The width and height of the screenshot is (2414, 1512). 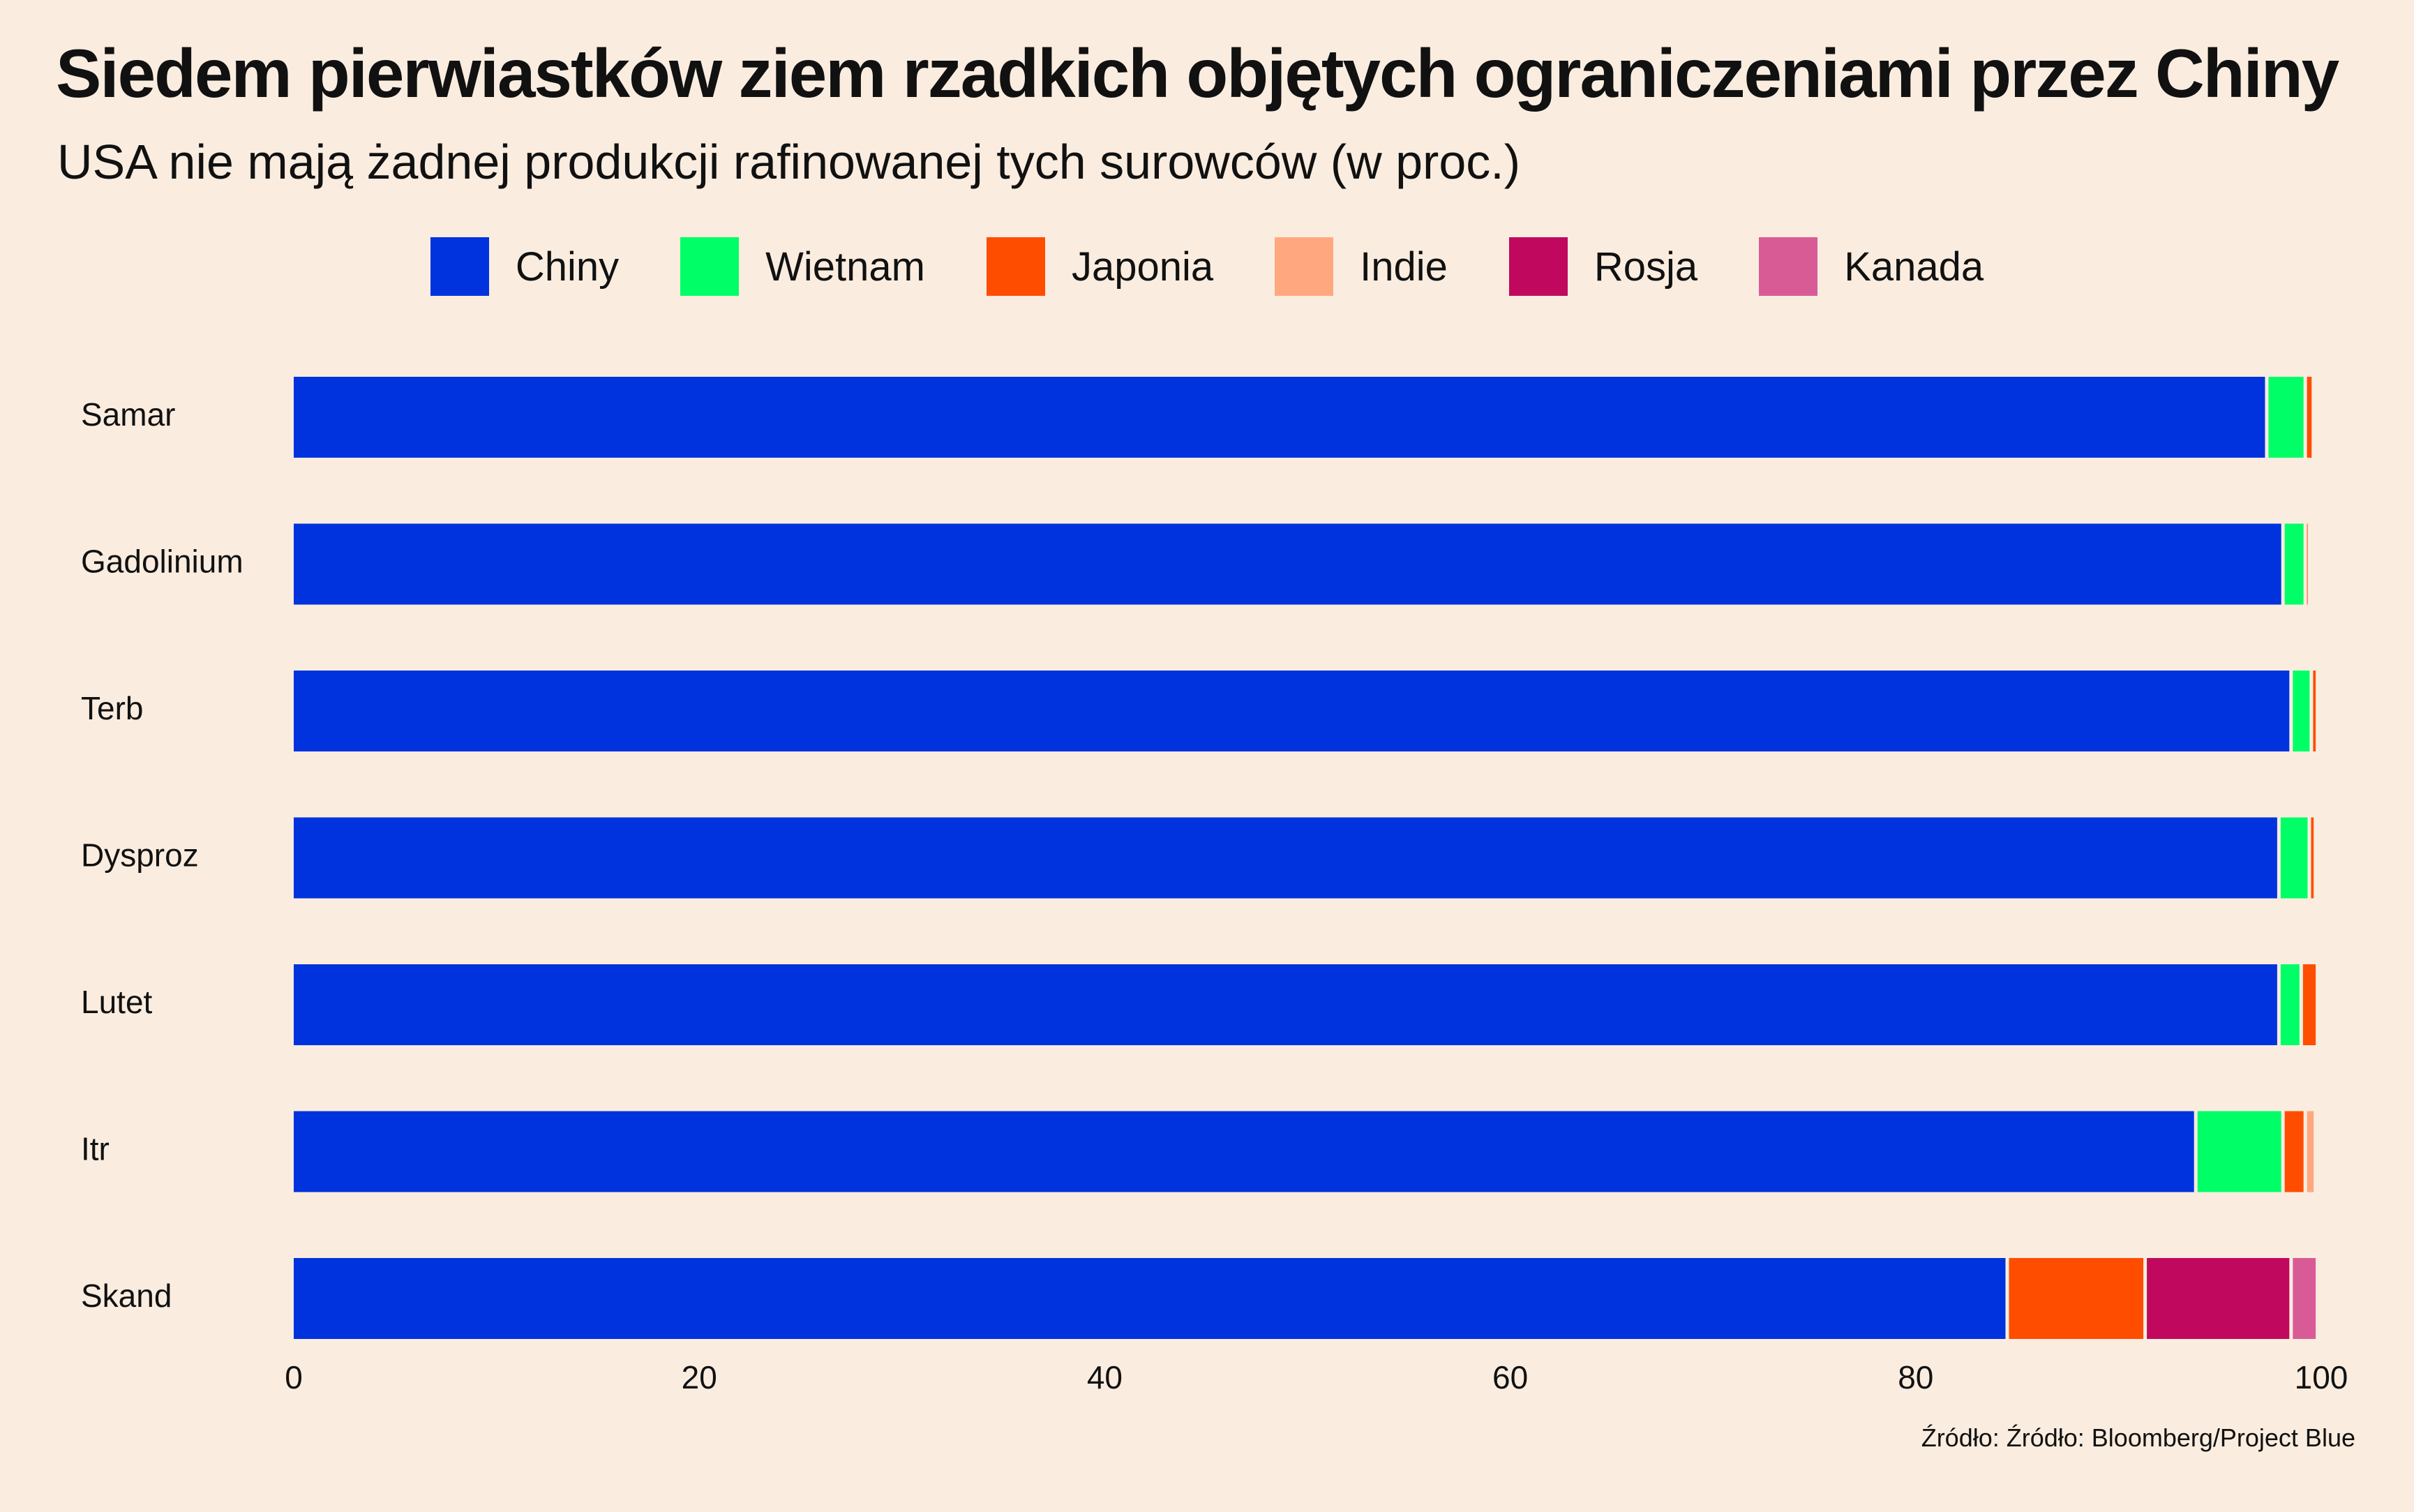 I want to click on bar-terb-japonia, so click(x=2314, y=711).